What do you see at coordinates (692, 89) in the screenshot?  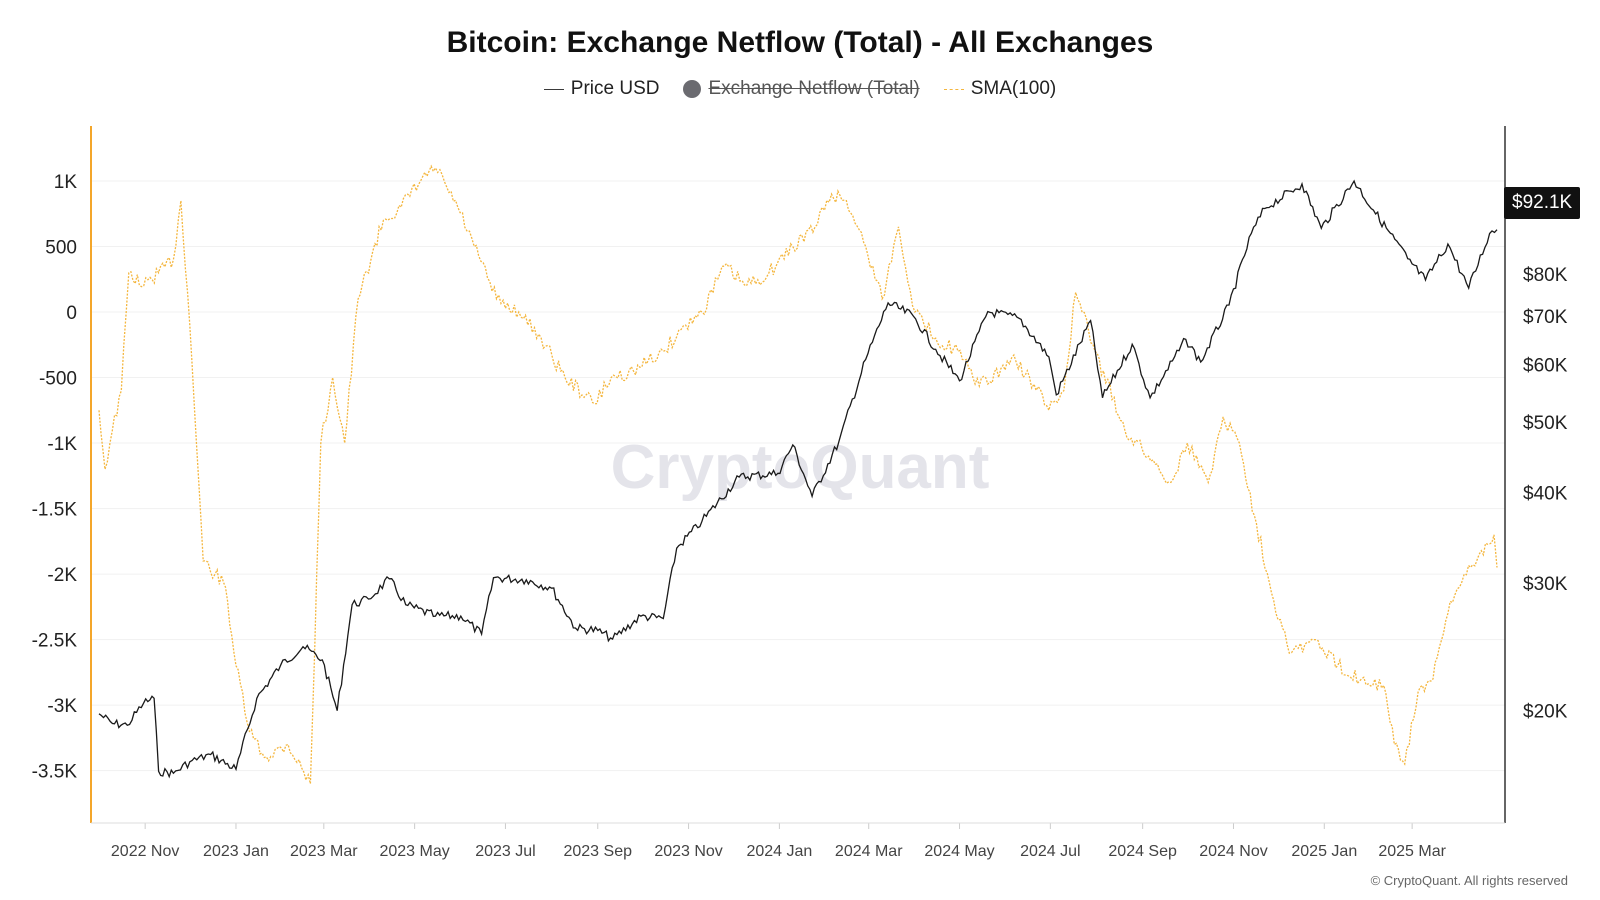 I see `legend-dot-symbol` at bounding box center [692, 89].